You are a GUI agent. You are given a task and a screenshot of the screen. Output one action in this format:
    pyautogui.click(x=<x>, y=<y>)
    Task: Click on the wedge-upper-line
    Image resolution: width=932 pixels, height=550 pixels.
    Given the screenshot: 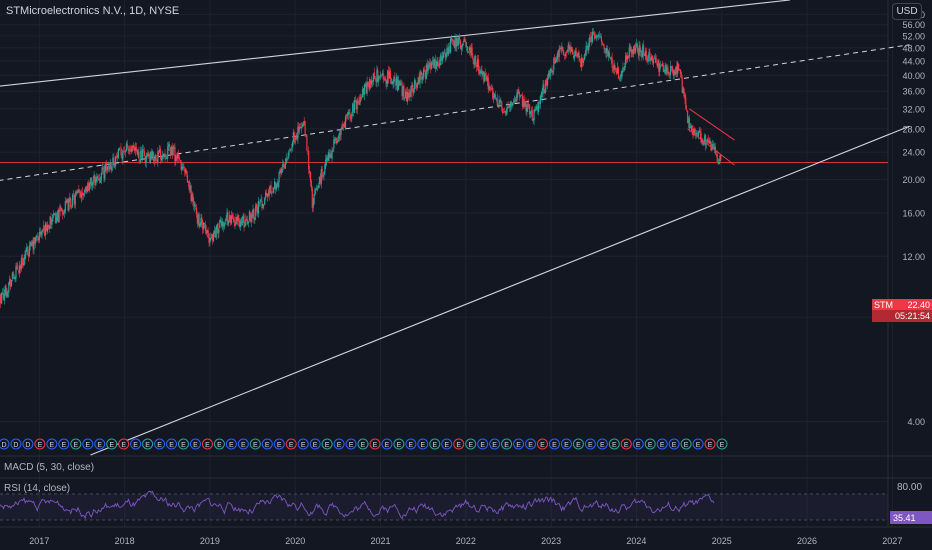 What is the action you would take?
    pyautogui.click(x=712, y=124)
    